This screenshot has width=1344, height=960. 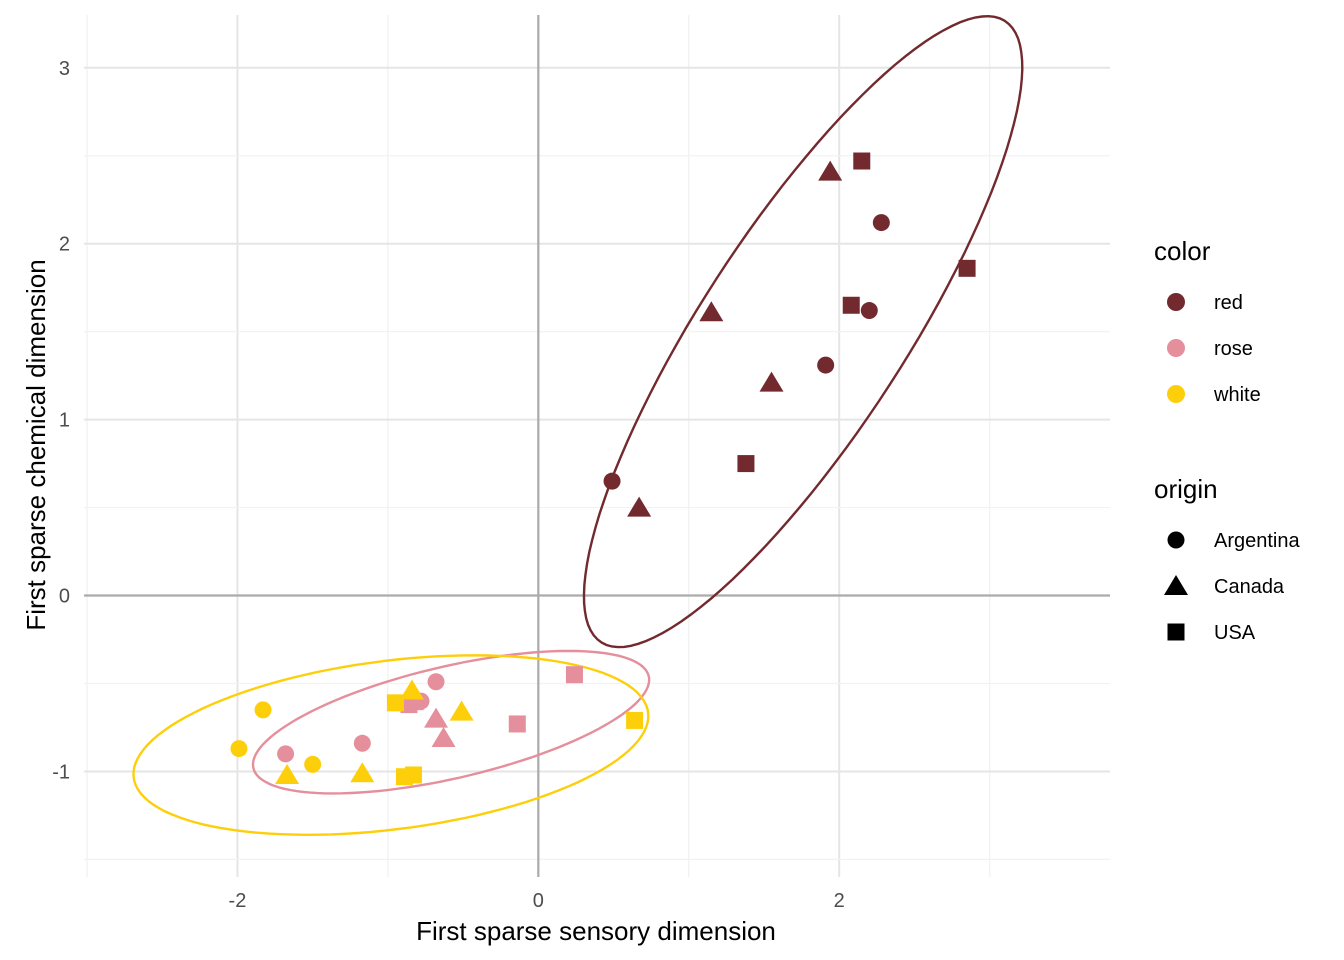 I want to click on y-tick-label: 1, so click(x=64, y=421).